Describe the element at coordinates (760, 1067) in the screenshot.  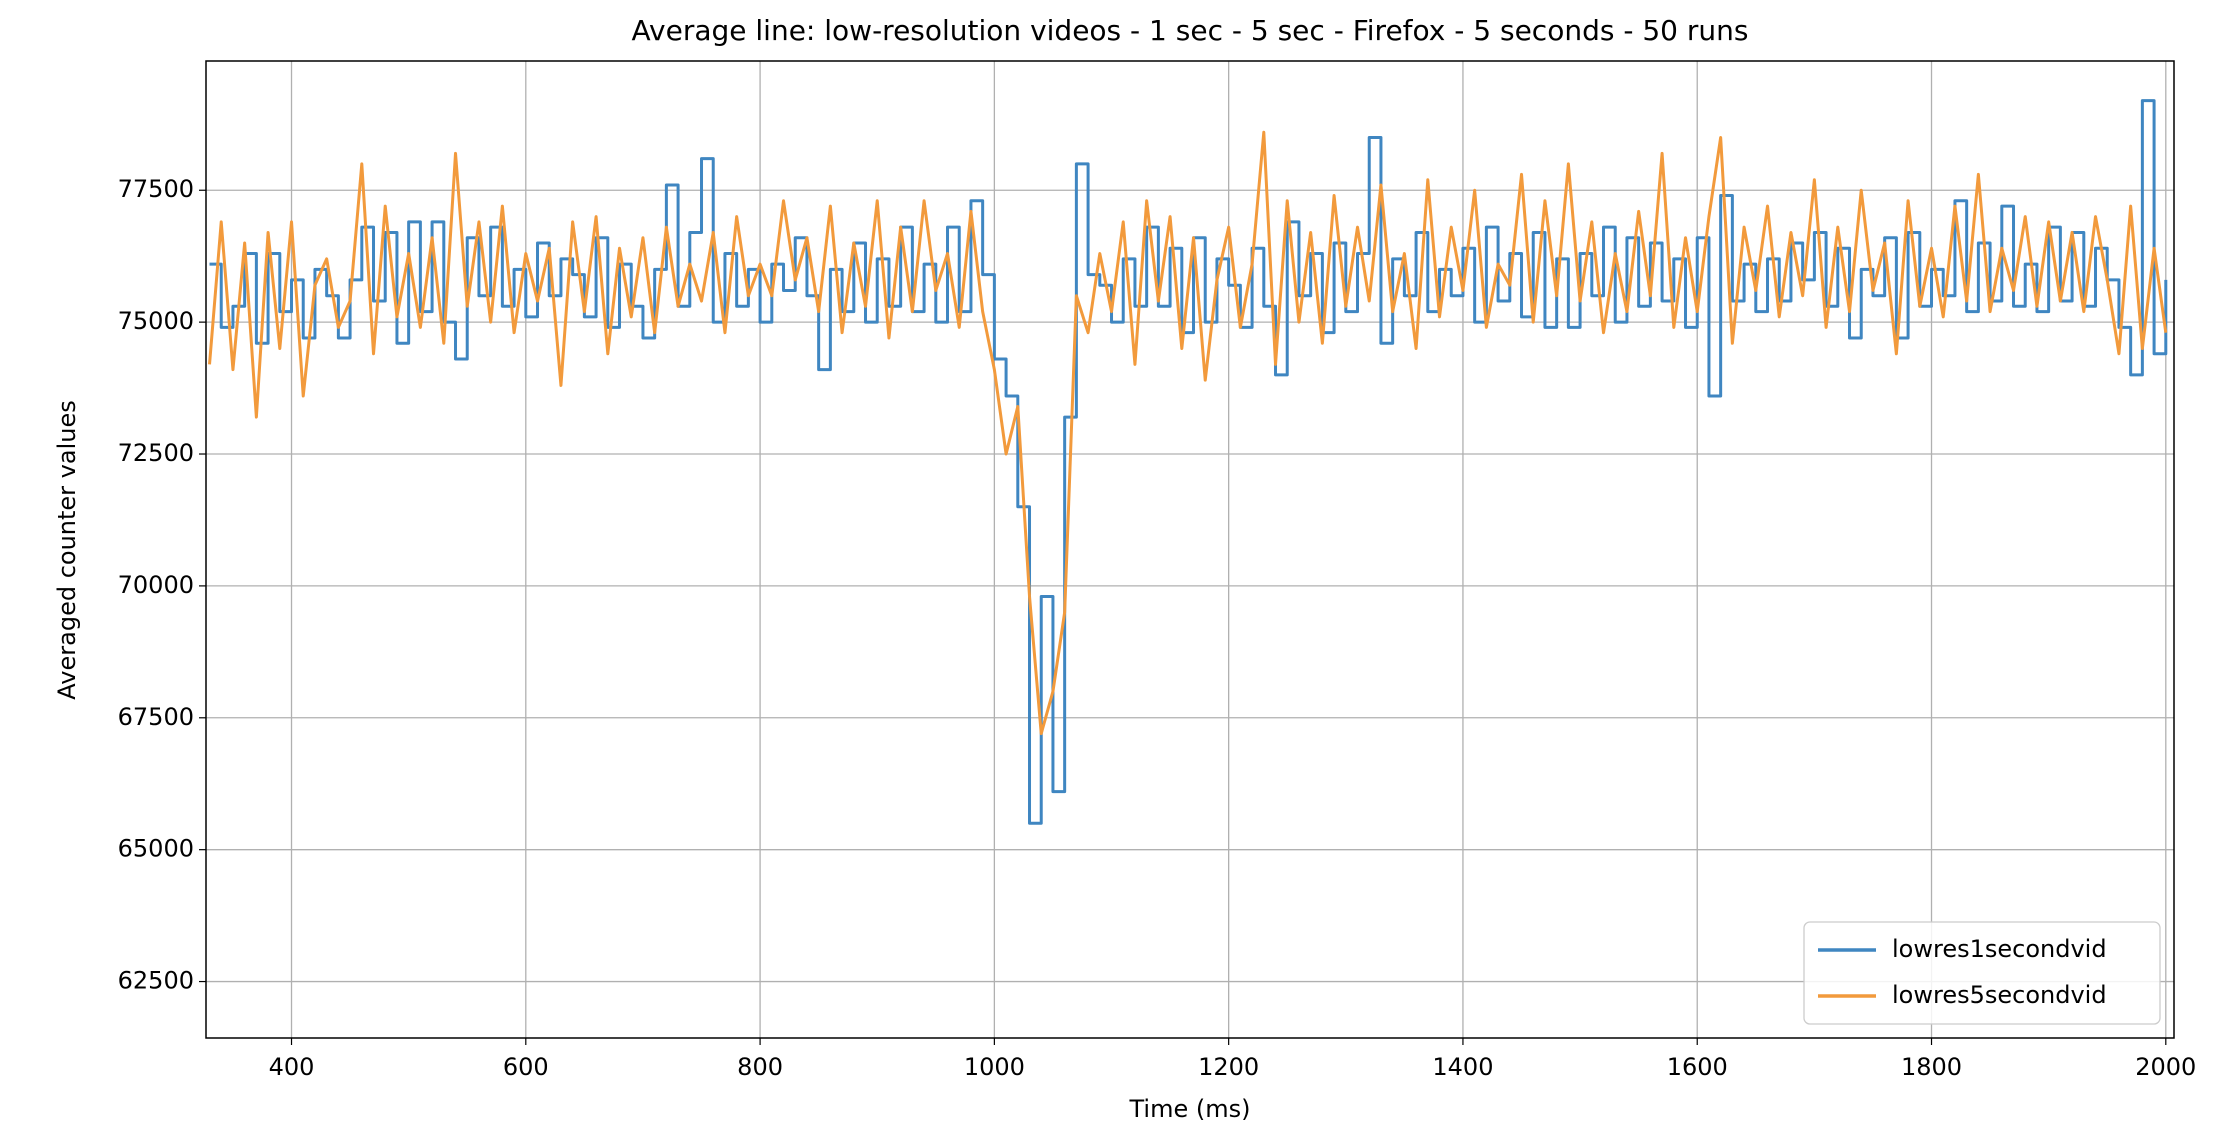
I see `x-tick-label: 800` at that location.